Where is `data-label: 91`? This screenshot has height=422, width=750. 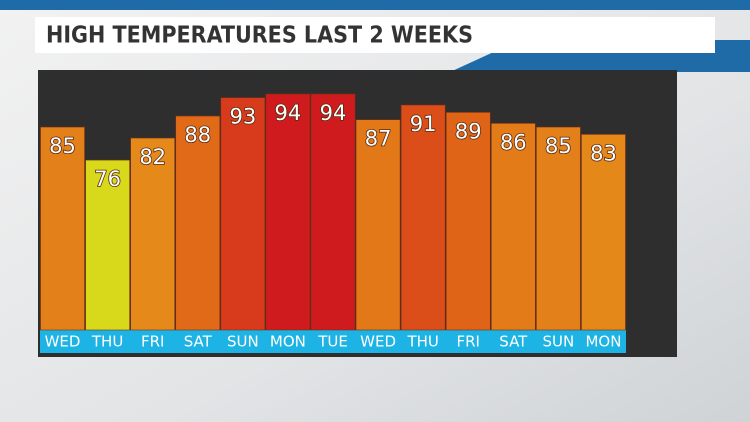
data-label: 91 is located at coordinates (423, 124).